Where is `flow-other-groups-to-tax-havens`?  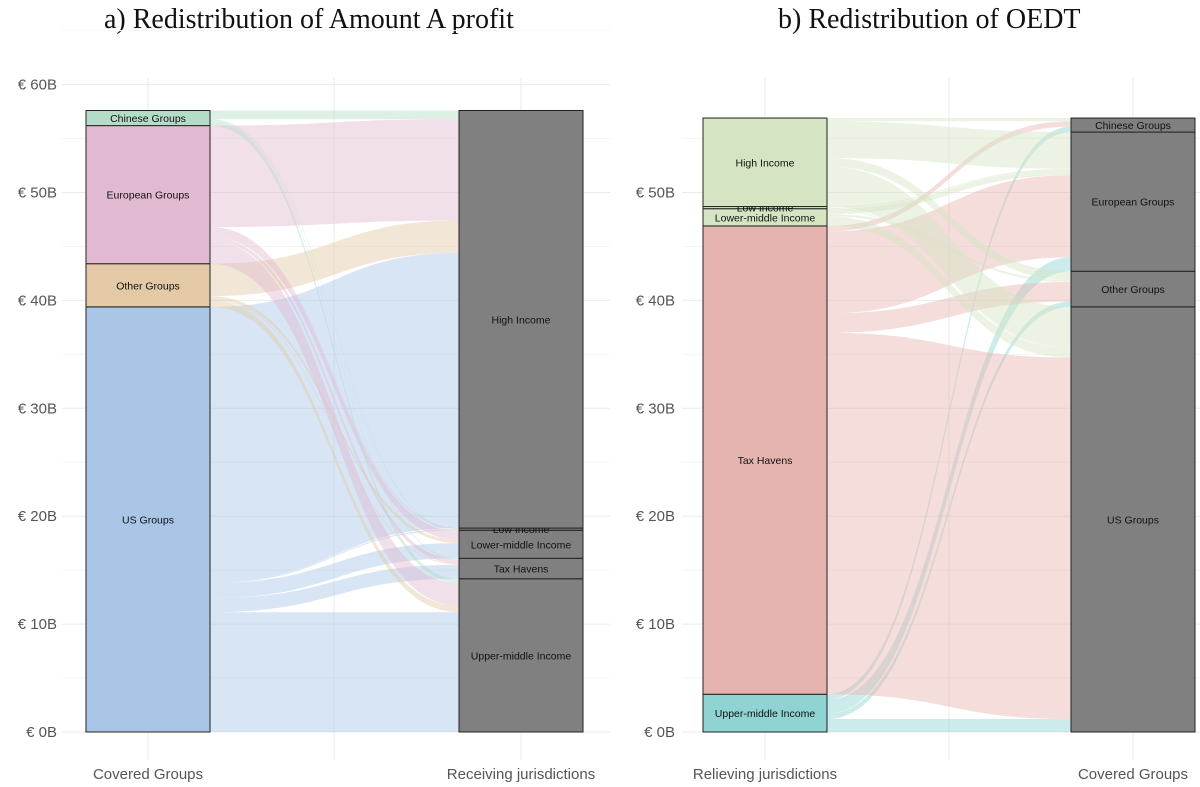 flow-other-groups-to-tax-havens is located at coordinates (334, 432).